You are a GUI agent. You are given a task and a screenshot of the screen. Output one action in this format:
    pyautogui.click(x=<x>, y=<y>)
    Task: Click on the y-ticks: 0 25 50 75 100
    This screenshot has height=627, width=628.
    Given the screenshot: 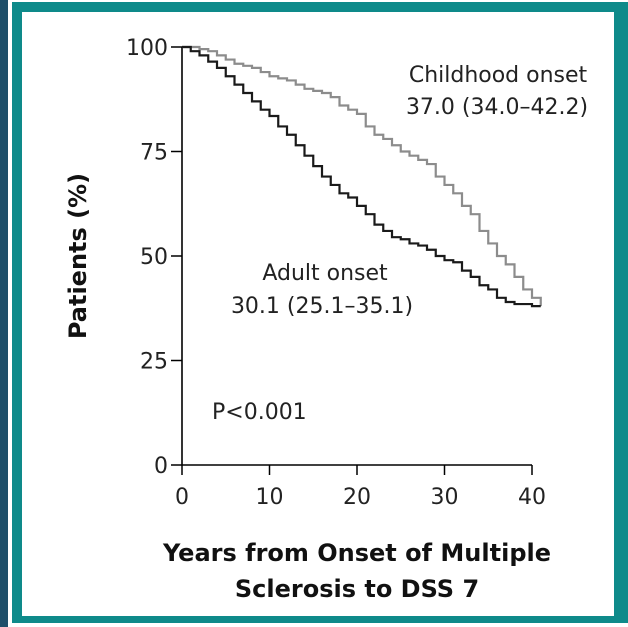 What is the action you would take?
    pyautogui.click(x=154, y=257)
    